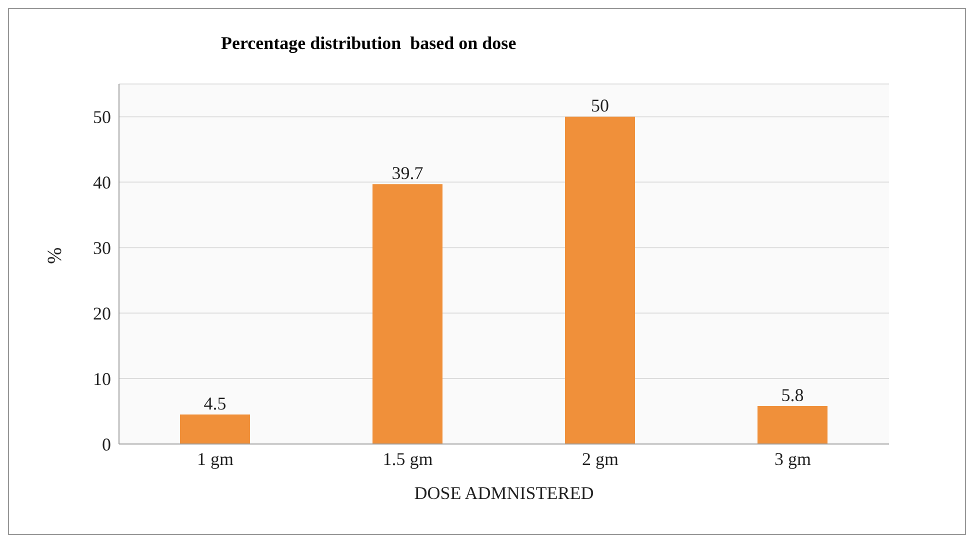  Describe the element at coordinates (600, 458) in the screenshot. I see `x-tick-label: 2 gm` at that location.